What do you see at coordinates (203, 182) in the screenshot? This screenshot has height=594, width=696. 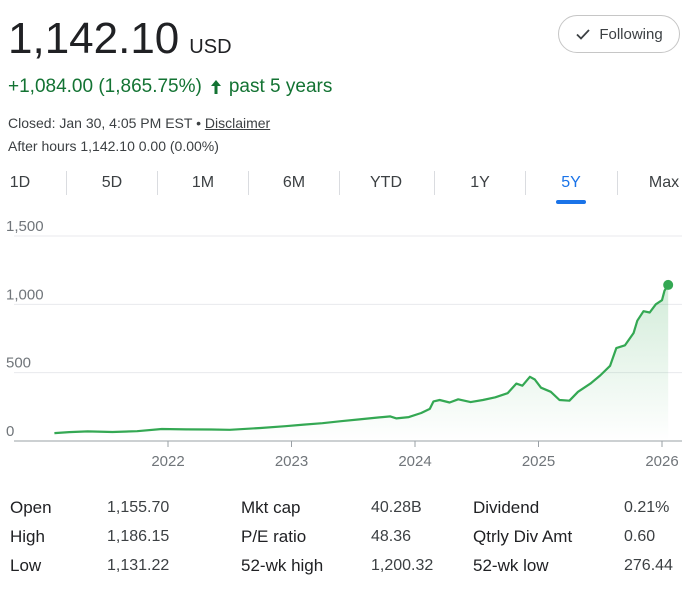 I see `tab-1m: 1M` at bounding box center [203, 182].